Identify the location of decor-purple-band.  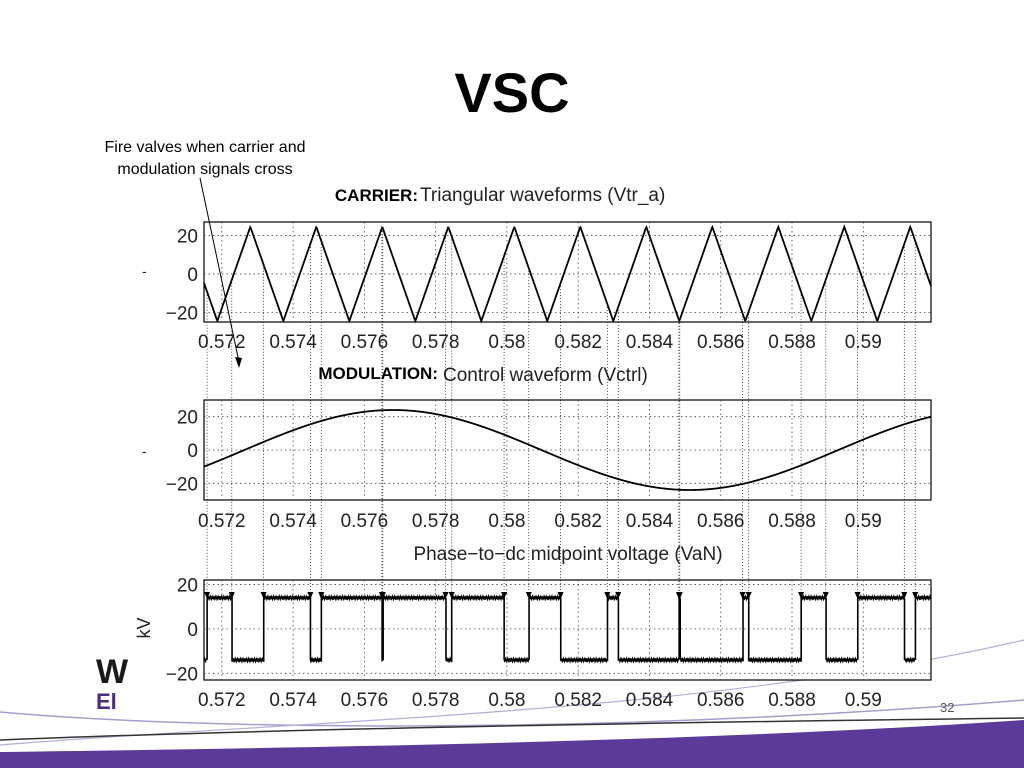
(512, 744).